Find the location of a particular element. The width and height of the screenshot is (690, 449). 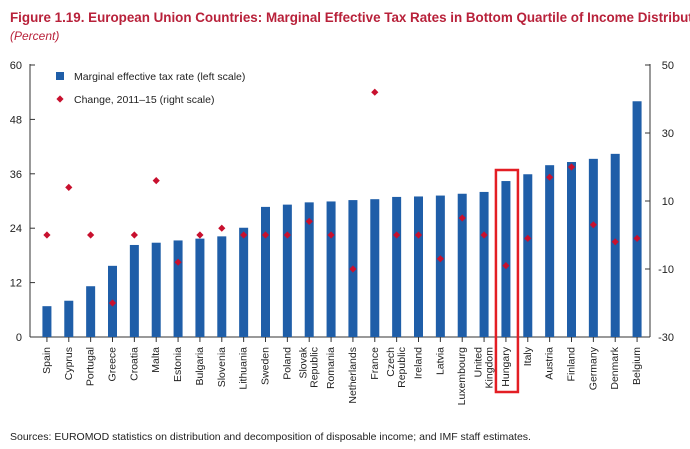

left-tick-label: 60 is located at coordinates (16, 66).